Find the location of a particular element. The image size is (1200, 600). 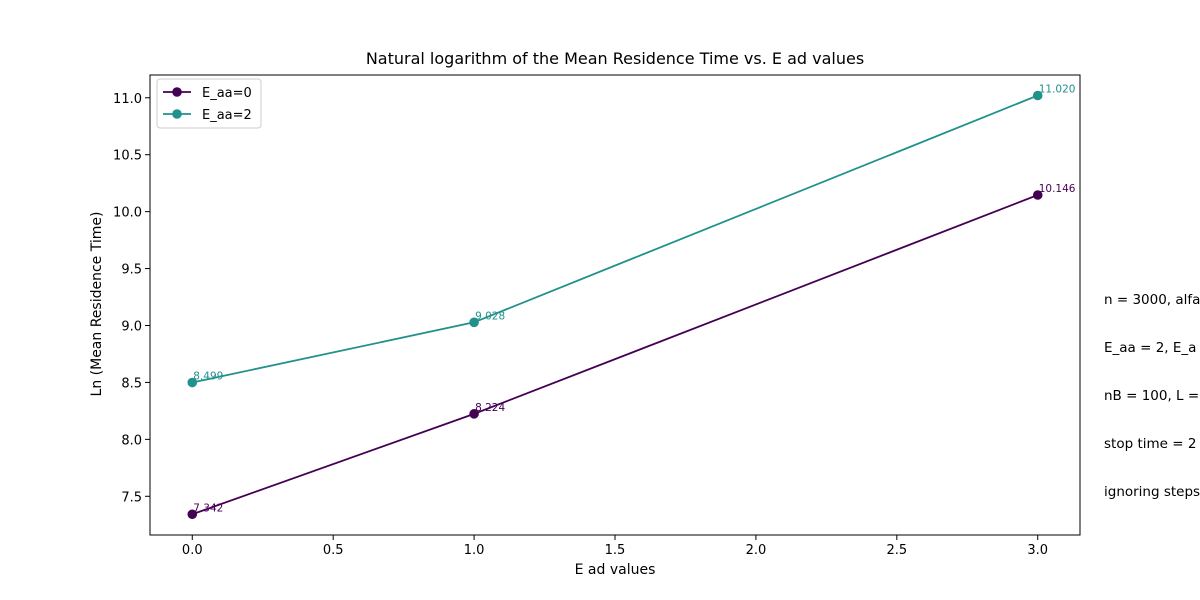

x-tick-label: 2.5 is located at coordinates (896, 550).